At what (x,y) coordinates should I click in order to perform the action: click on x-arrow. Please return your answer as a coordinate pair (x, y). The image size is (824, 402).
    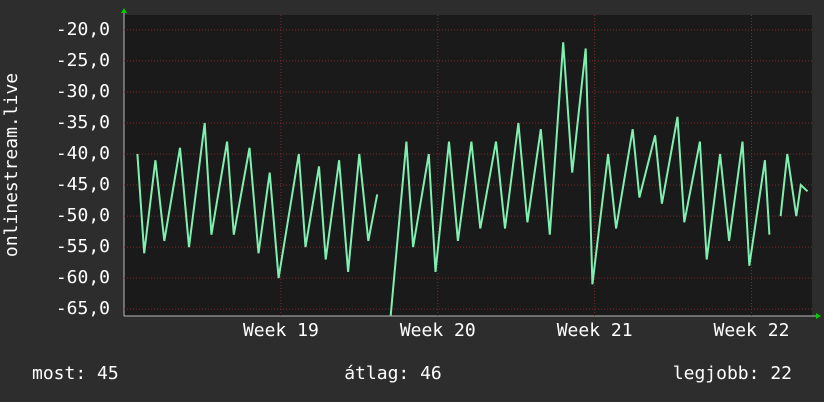
    Looking at the image, I should click on (818, 316).